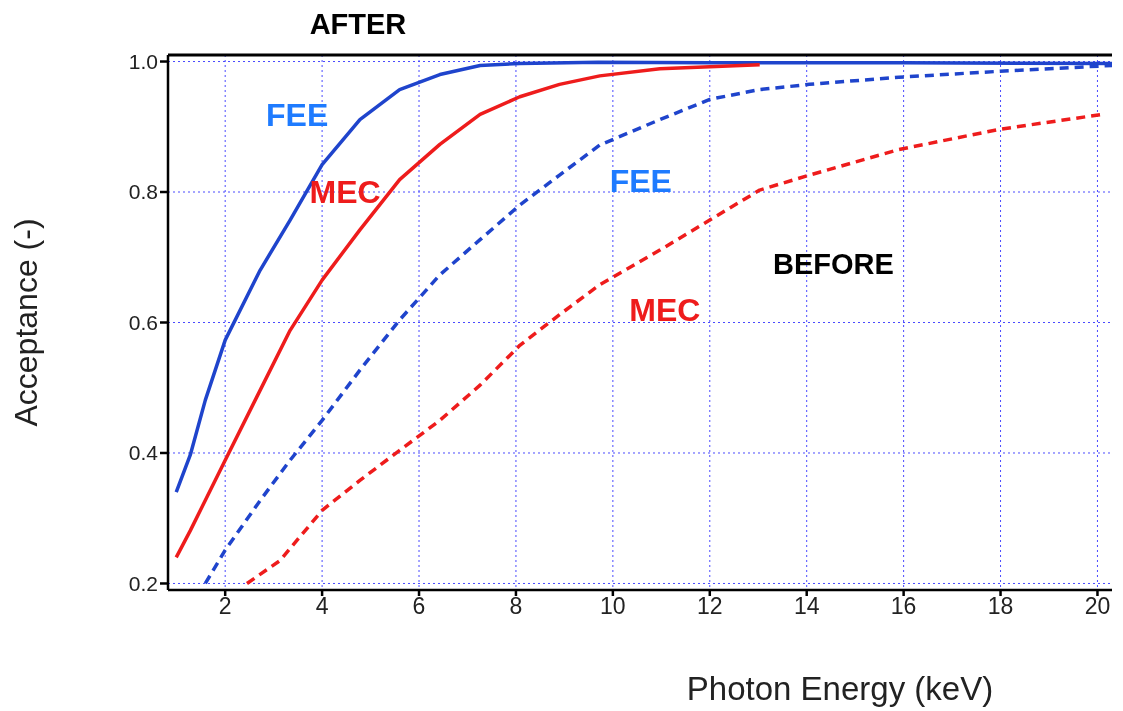 The image size is (1123, 711). Describe the element at coordinates (833, 264) in the screenshot. I see `annotation: BEFORE` at that location.